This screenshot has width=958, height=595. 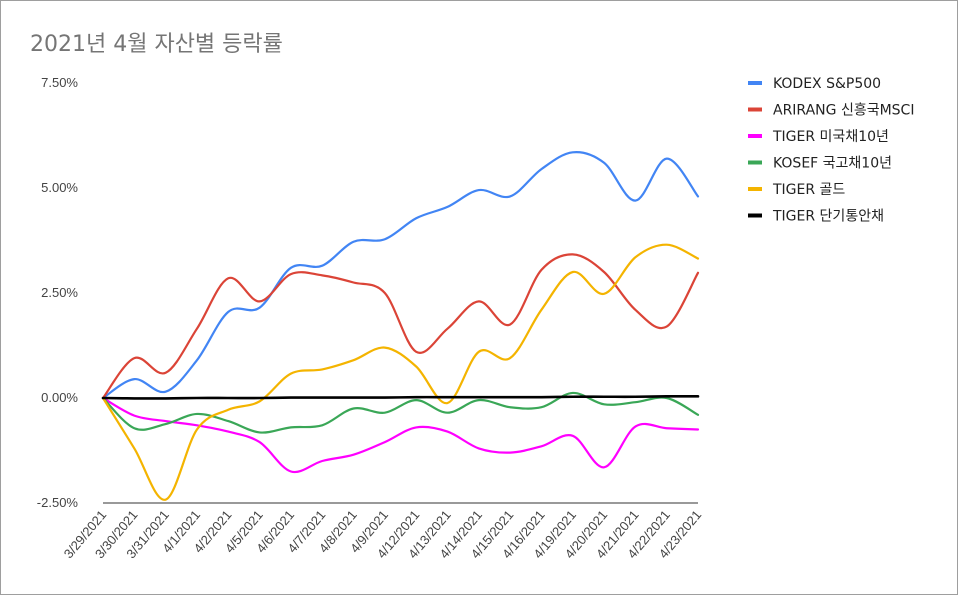 What do you see at coordinates (59, 397) in the screenshot?
I see `y-tick-label: 0.00%` at bounding box center [59, 397].